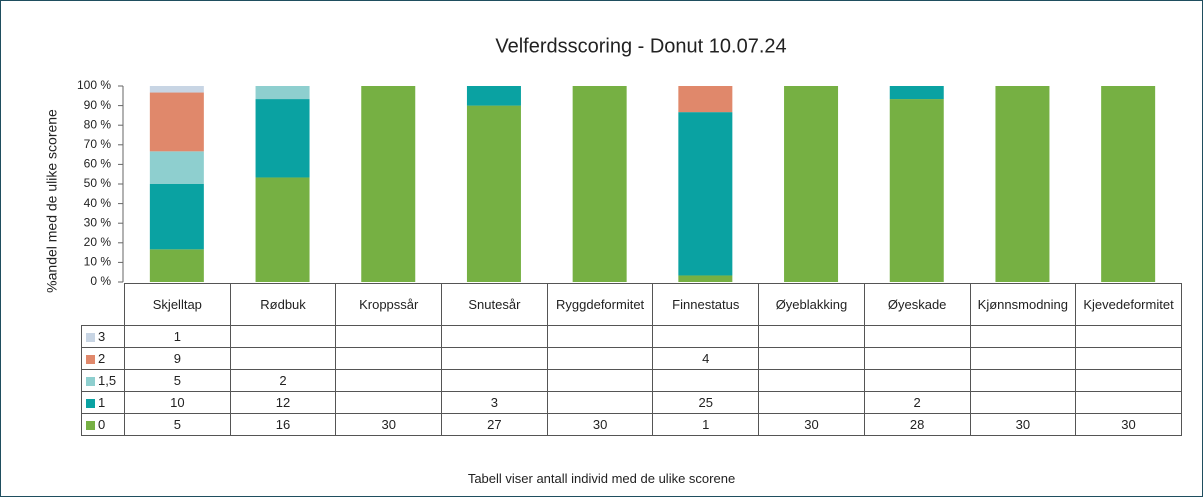 Image resolution: width=1203 pixels, height=497 pixels. I want to click on legend-label: 2, so click(102, 358).